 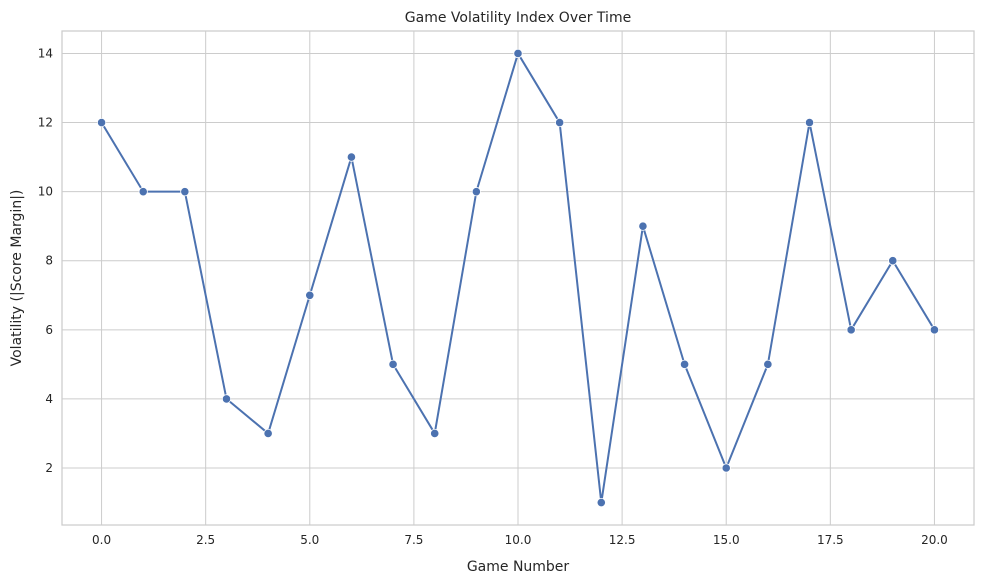 I want to click on y-tick-label: 14, so click(x=45, y=53).